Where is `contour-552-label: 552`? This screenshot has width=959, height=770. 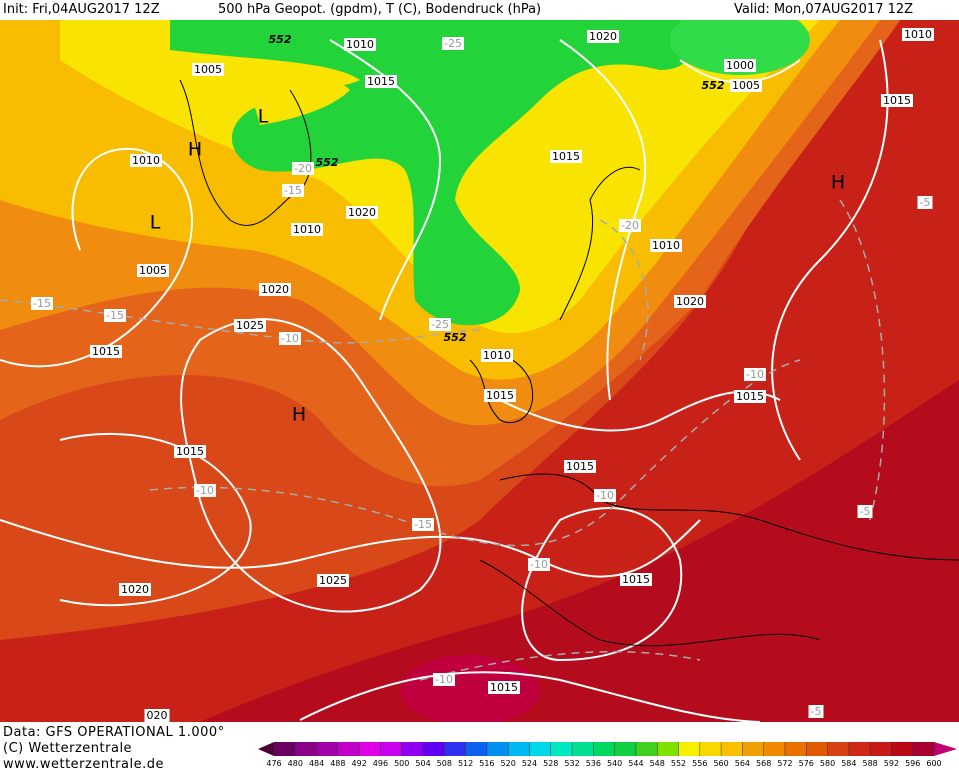
contour-552-label: 552 is located at coordinates (455, 337).